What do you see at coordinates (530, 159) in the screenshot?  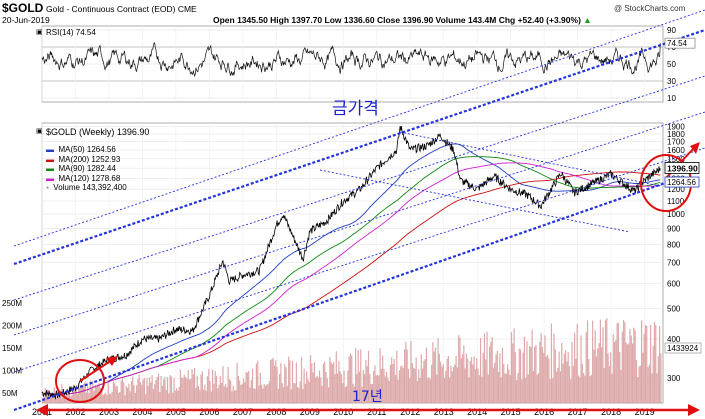 I see `down-channel-upper` at bounding box center [530, 159].